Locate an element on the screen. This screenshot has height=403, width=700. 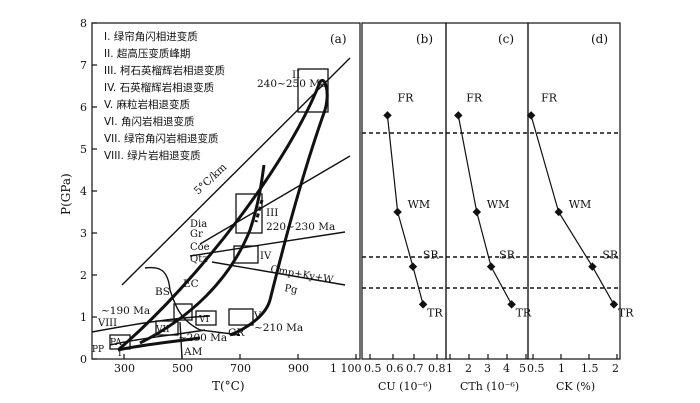
y-tick-label: 8 is located at coordinates (83, 23).